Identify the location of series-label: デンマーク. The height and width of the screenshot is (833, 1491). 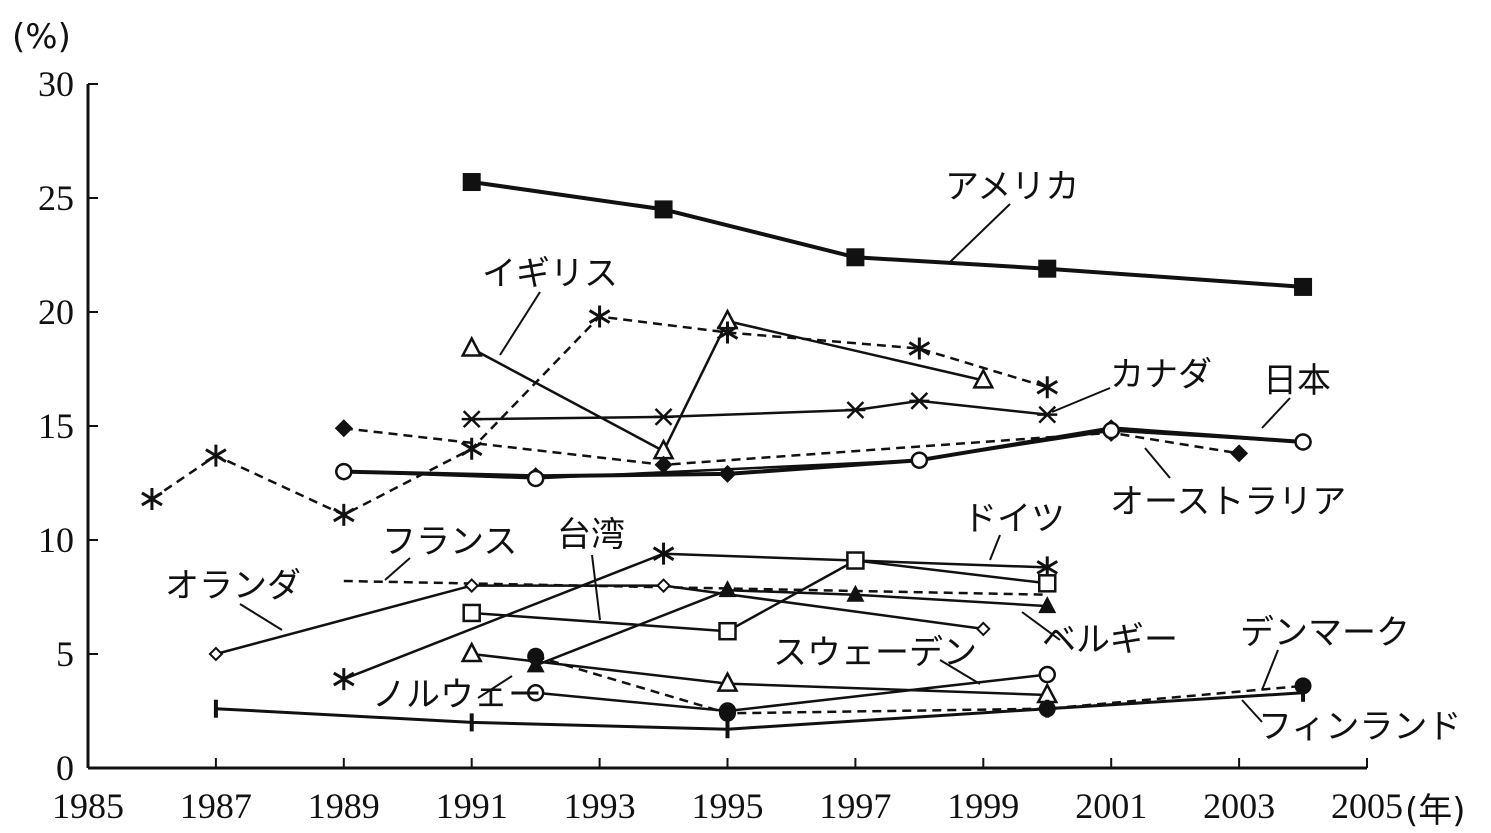
(1325, 633).